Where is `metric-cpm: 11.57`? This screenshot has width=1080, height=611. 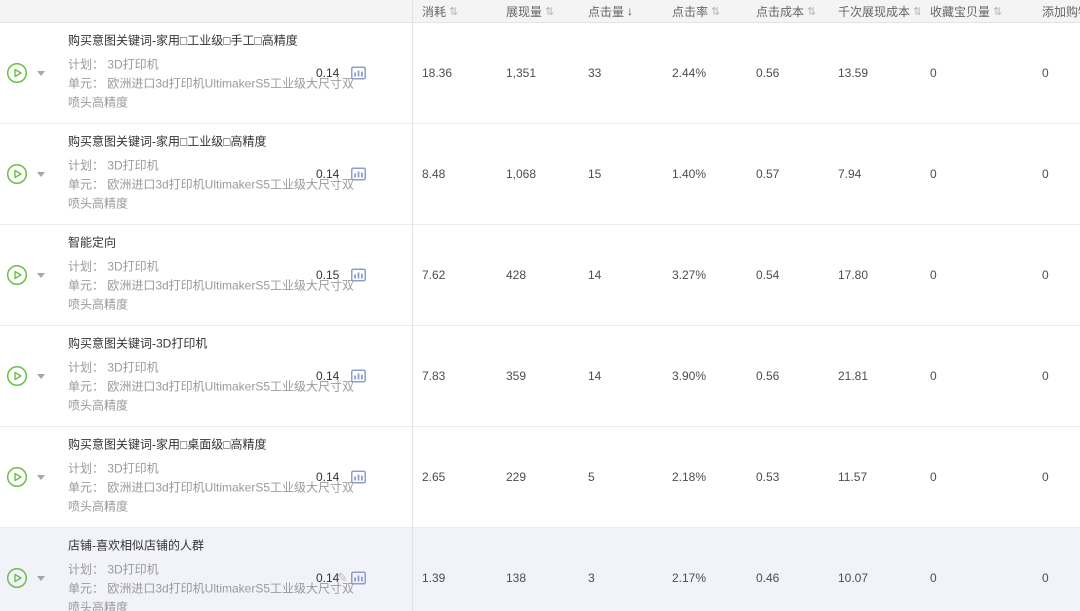 metric-cpm: 11.57 is located at coordinates (853, 477).